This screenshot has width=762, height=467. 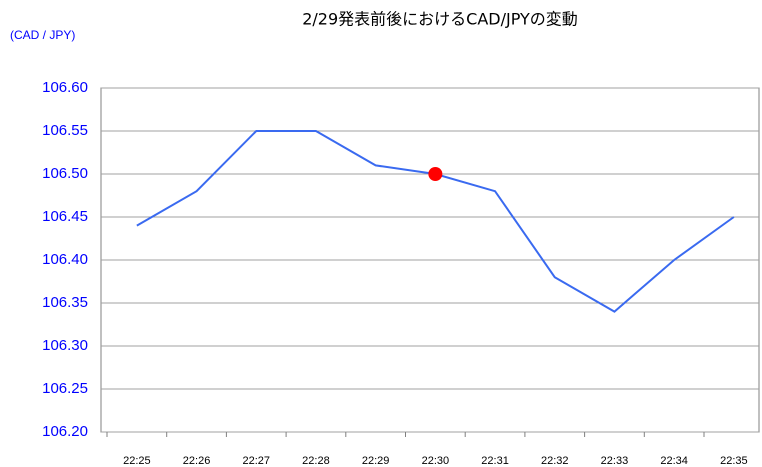 I want to click on x-tick-label: 22:33, so click(x=615, y=461).